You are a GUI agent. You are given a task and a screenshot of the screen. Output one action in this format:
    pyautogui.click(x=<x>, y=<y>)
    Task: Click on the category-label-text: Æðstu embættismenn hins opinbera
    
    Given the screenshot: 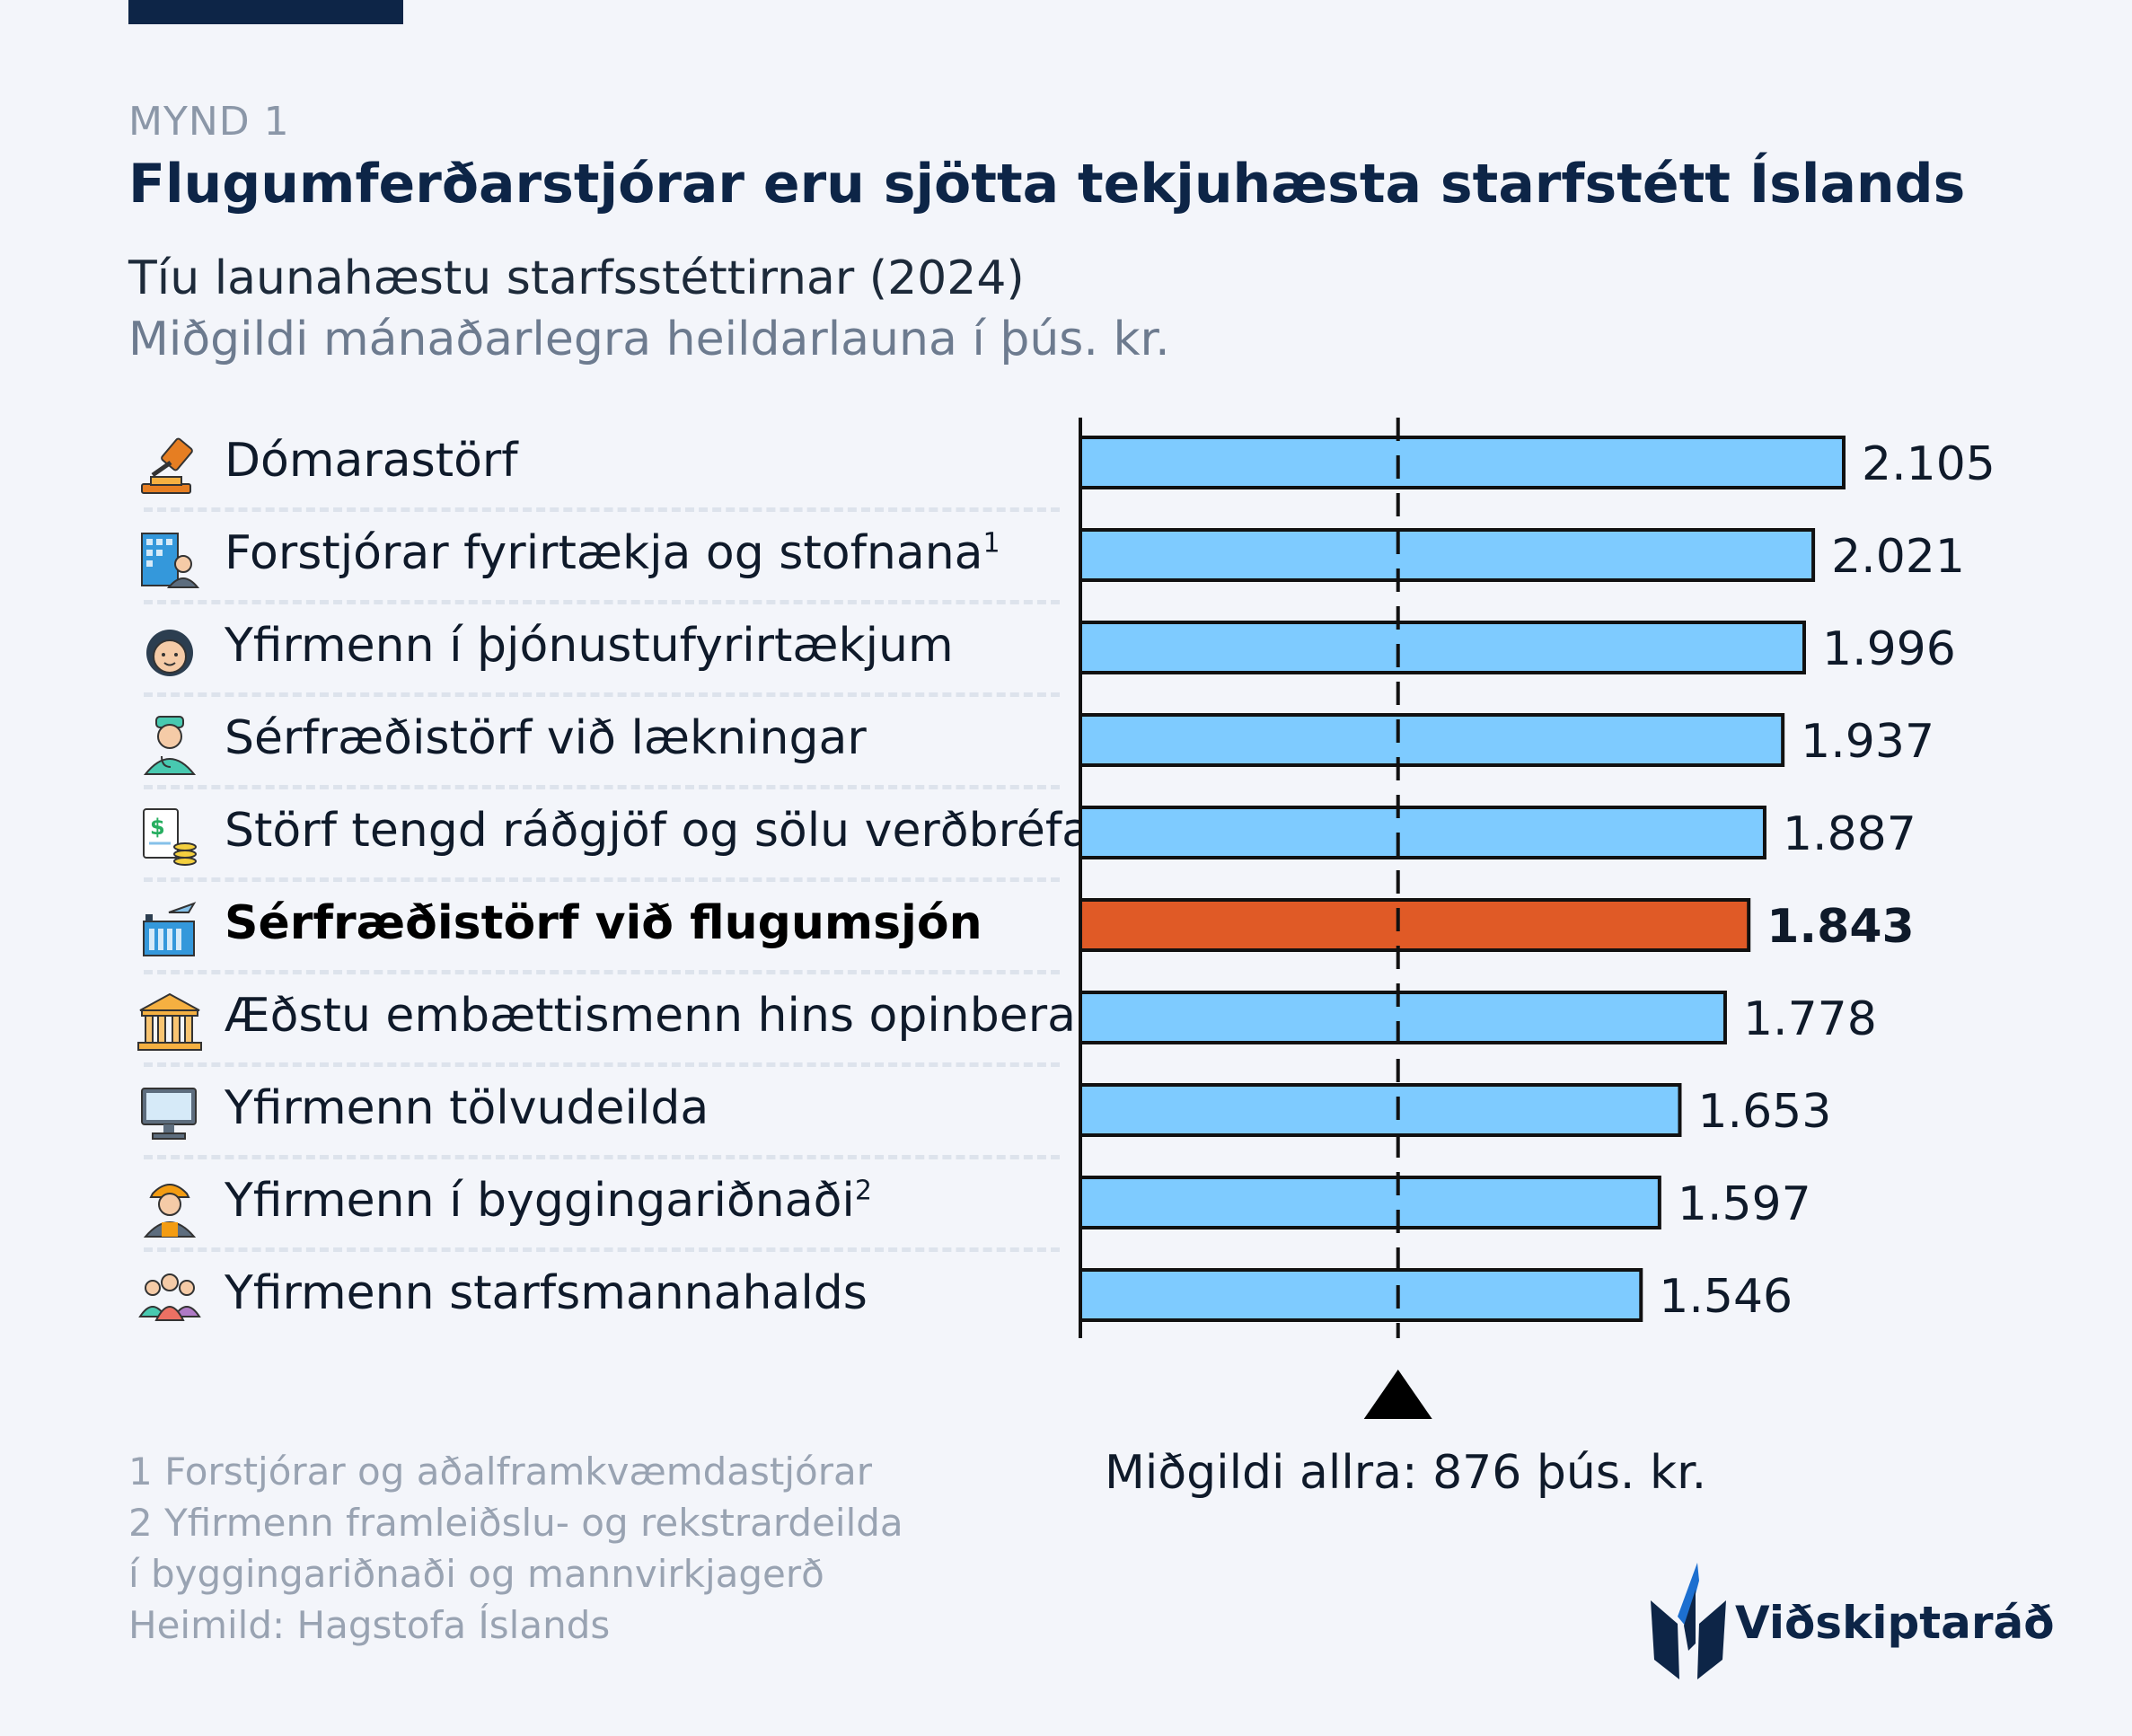 What is the action you would take?
    pyautogui.click(x=651, y=1016)
    